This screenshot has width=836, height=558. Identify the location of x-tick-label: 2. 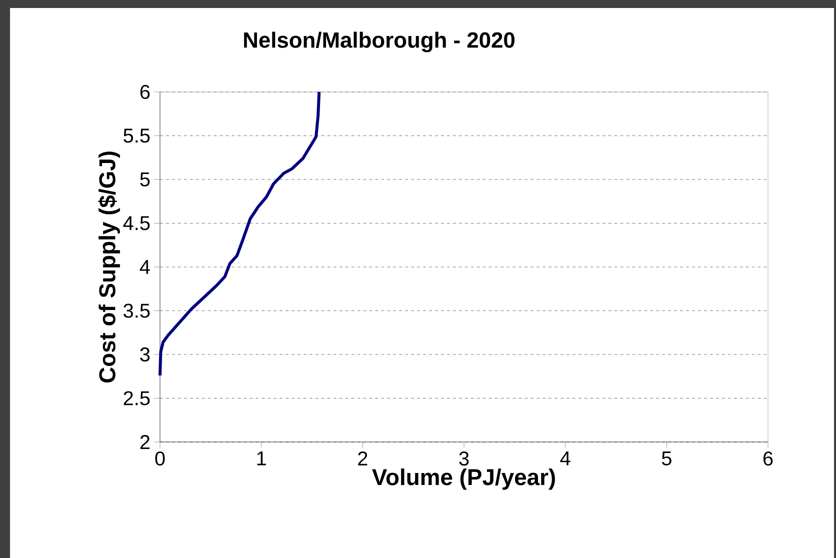
(363, 459).